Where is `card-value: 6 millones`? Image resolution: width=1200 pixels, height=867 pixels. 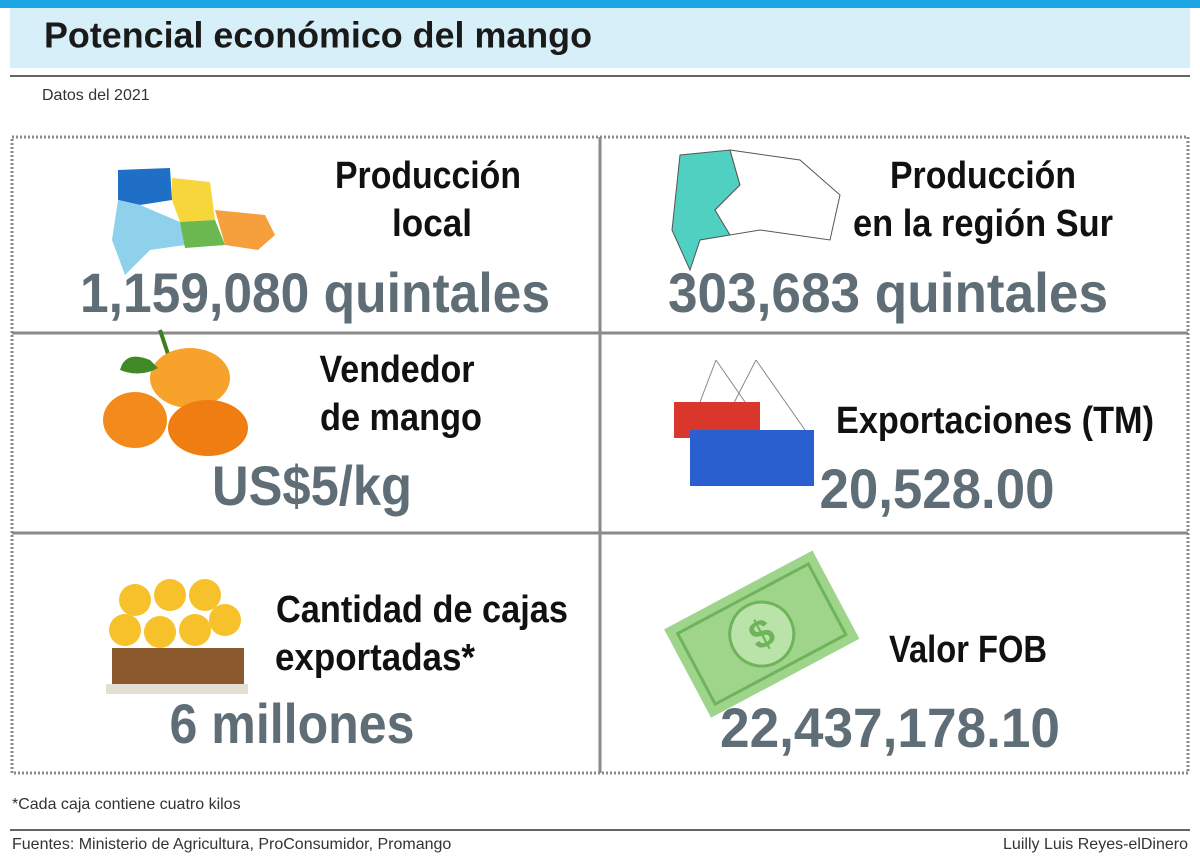
card-value: 6 millones is located at coordinates (292, 723).